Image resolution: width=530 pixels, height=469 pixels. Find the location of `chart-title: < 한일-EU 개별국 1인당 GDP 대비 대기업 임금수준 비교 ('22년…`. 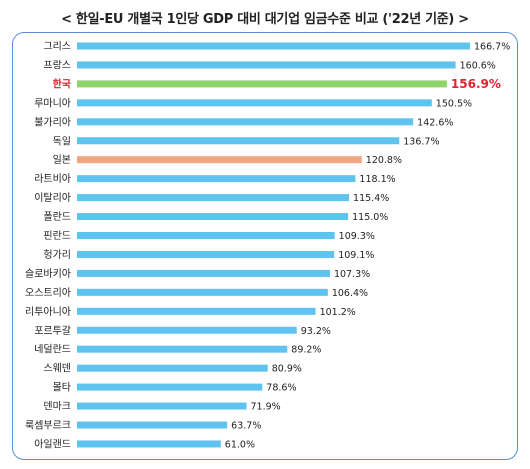

chart-title: < 한일-EU 개별국 1인당 GDP 대비 대기업 임금수준 비교 ('22년… is located at coordinates (265, 19).